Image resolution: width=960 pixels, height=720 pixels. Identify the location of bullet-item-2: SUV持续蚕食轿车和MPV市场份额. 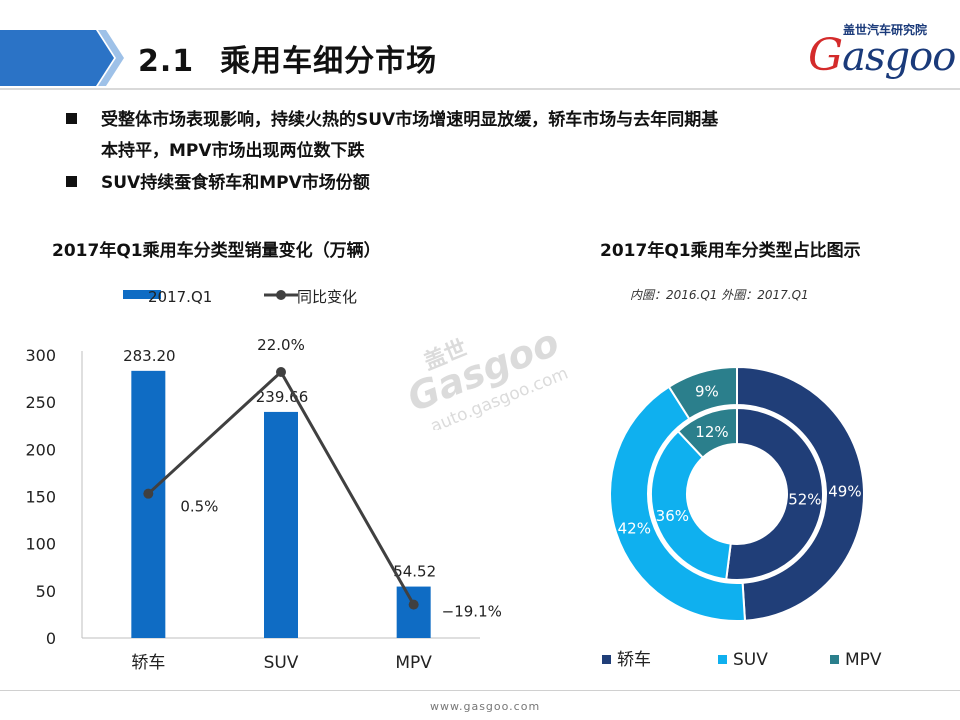
(218, 180).